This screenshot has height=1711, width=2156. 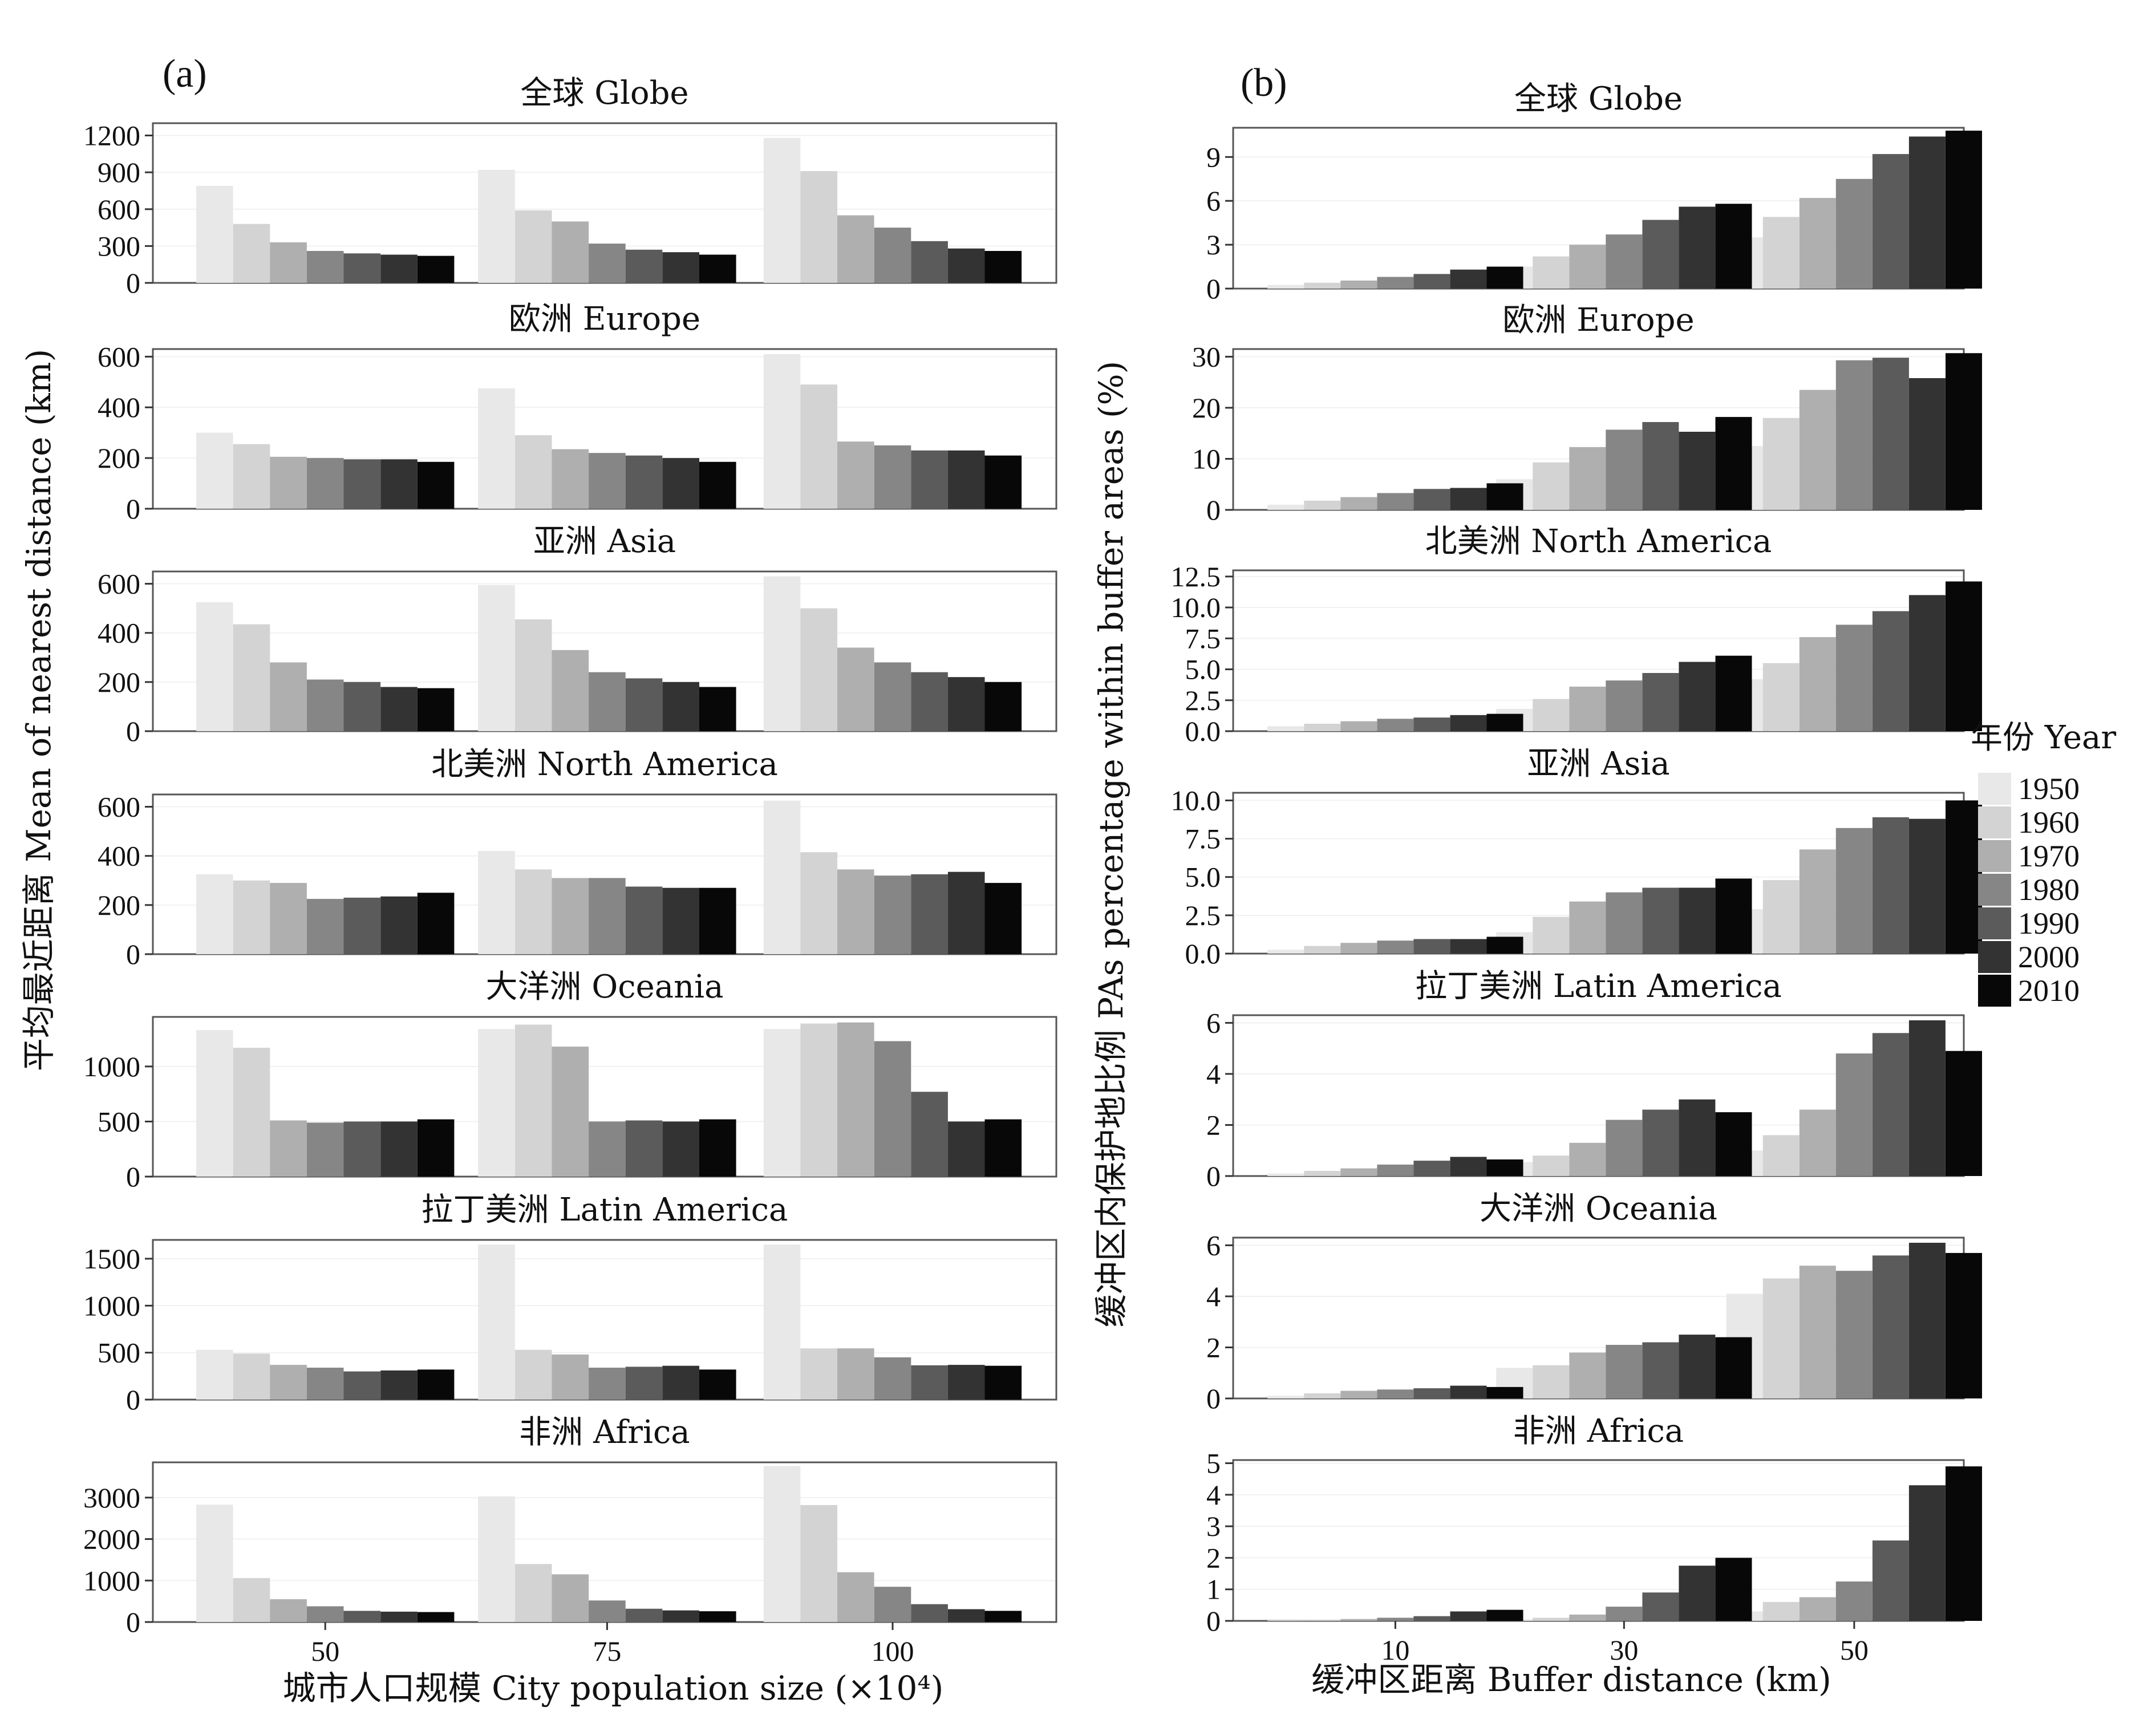 What do you see at coordinates (1264, 83) in the screenshot?
I see `panel-label-b: (b)` at bounding box center [1264, 83].